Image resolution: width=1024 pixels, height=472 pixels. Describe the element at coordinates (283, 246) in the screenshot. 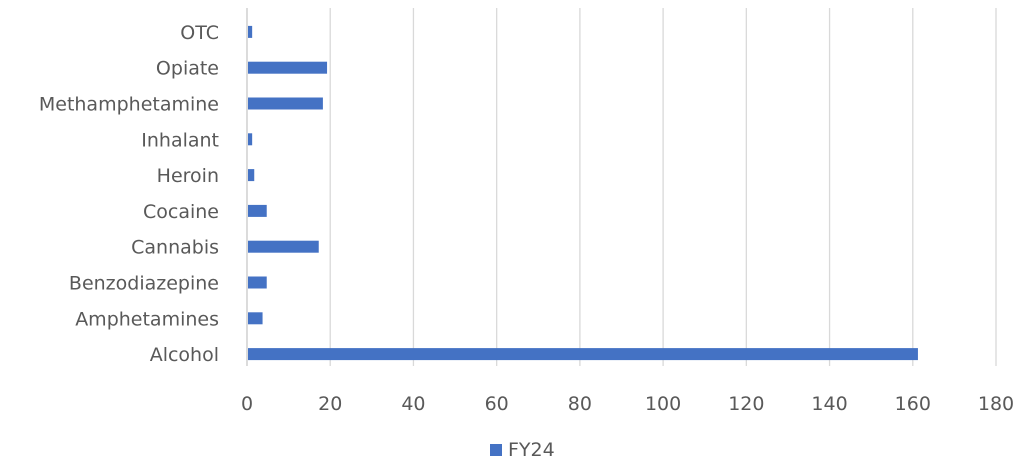

I see `bar-cannabis` at that location.